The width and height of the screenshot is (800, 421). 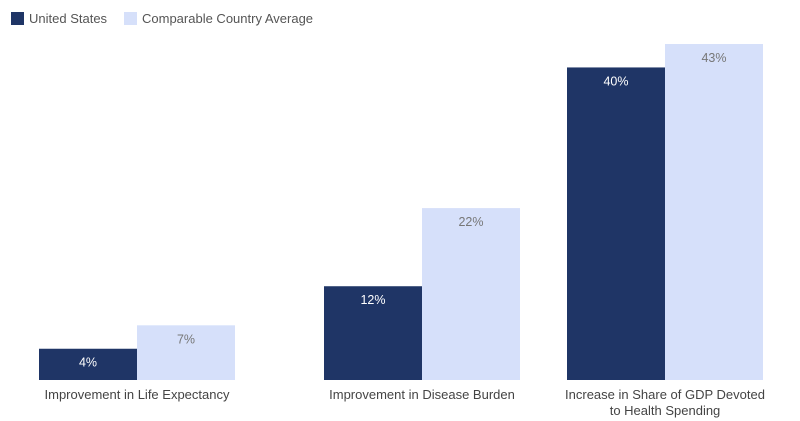 I want to click on value-label-s0-c2: 40%, so click(x=615, y=81).